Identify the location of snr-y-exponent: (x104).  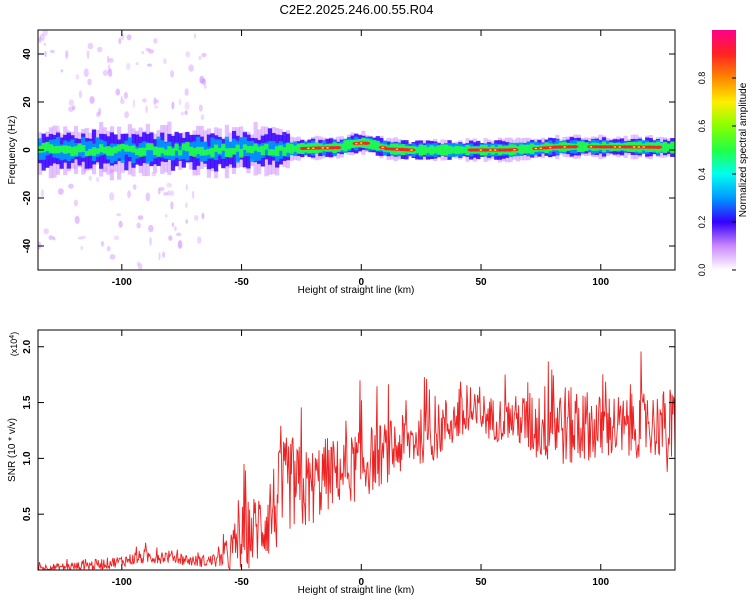
(14, 344).